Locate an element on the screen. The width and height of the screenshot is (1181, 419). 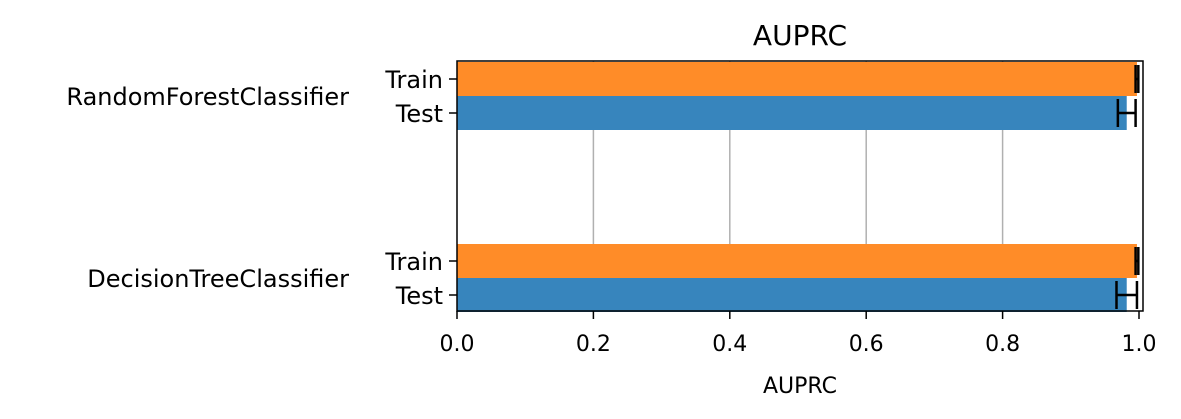
chart-title: AUPRC is located at coordinates (800, 35).